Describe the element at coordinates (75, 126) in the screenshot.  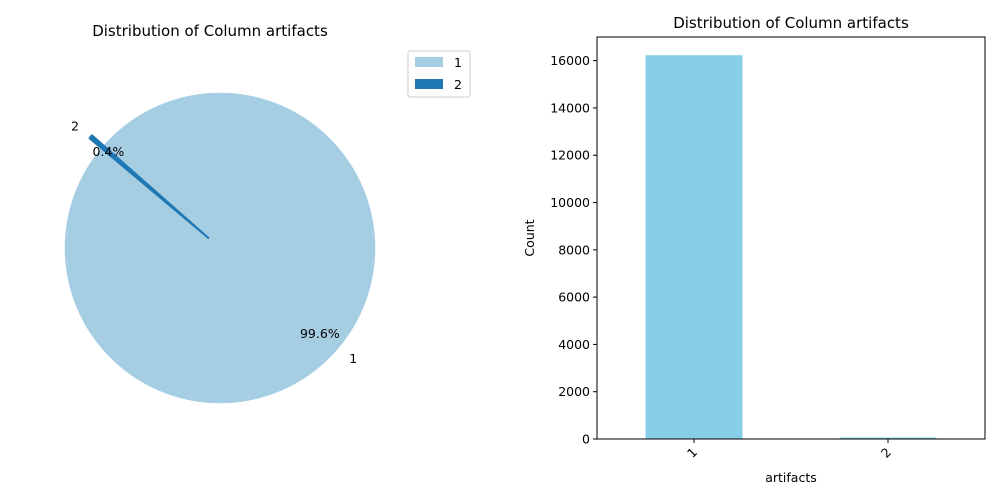
I see `pie-category-label-2: 2` at that location.